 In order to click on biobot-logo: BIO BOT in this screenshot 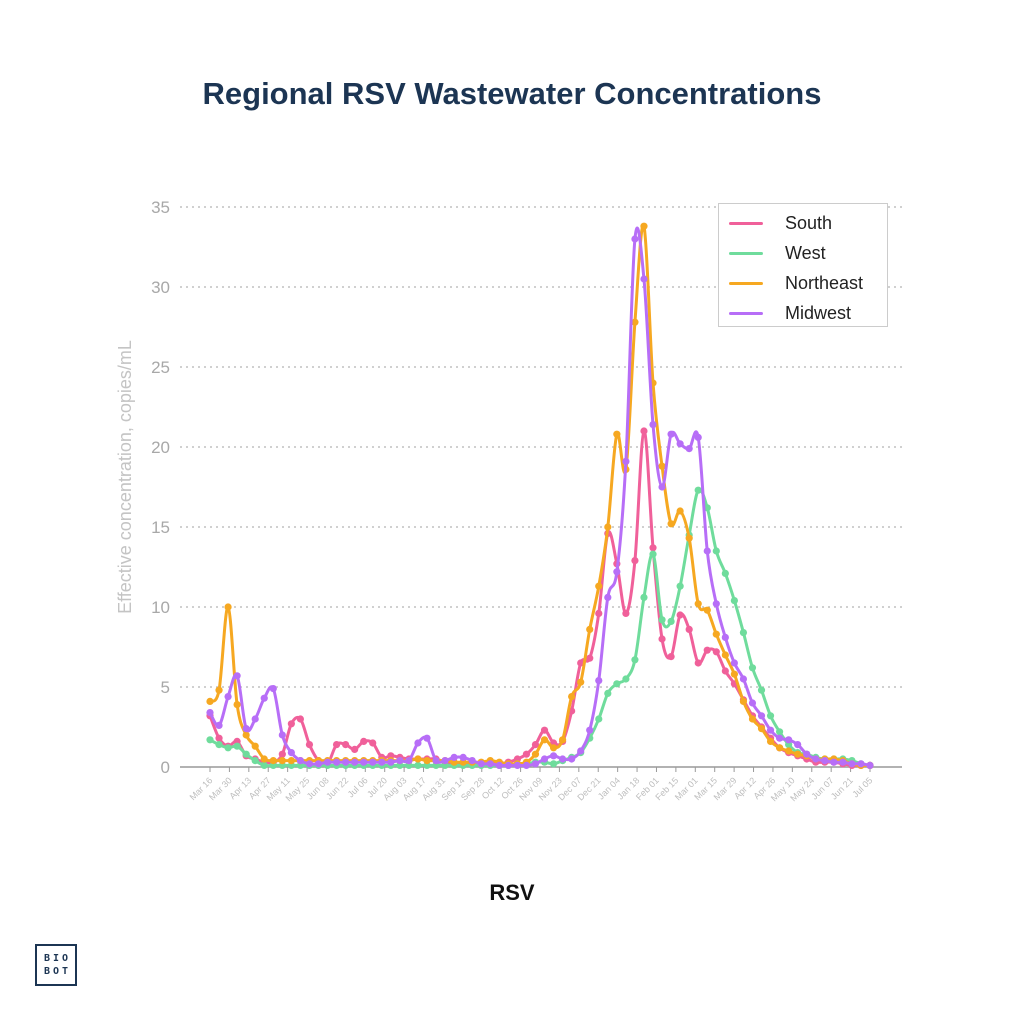, I will do `click(56, 965)`.